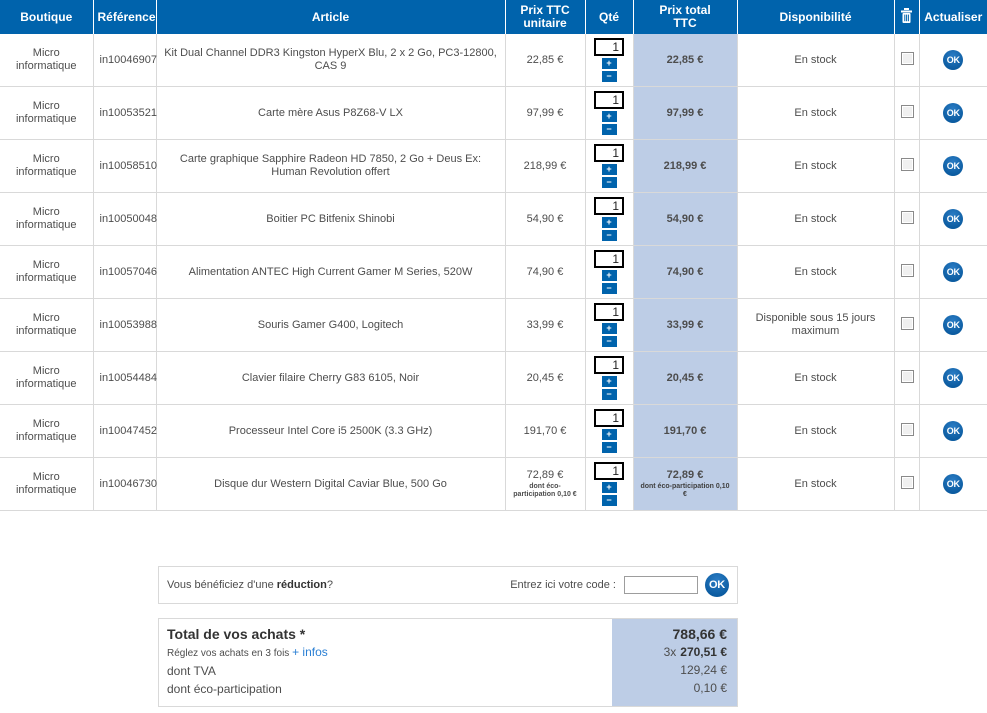  What do you see at coordinates (717, 585) in the screenshot?
I see `apply-code-ok-button: OK` at bounding box center [717, 585].